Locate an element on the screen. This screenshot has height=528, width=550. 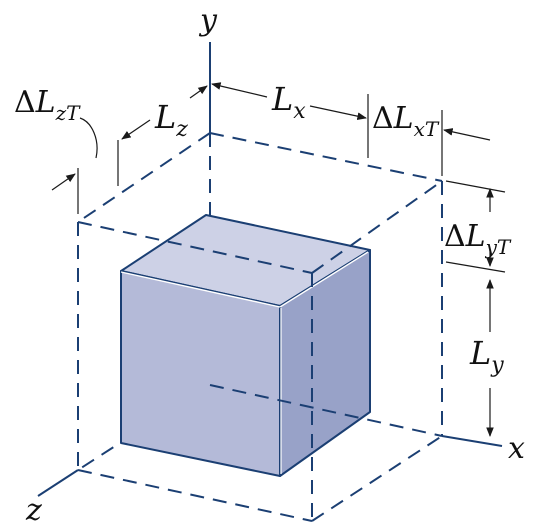
z-axis-line is located at coordinates (58, 483).